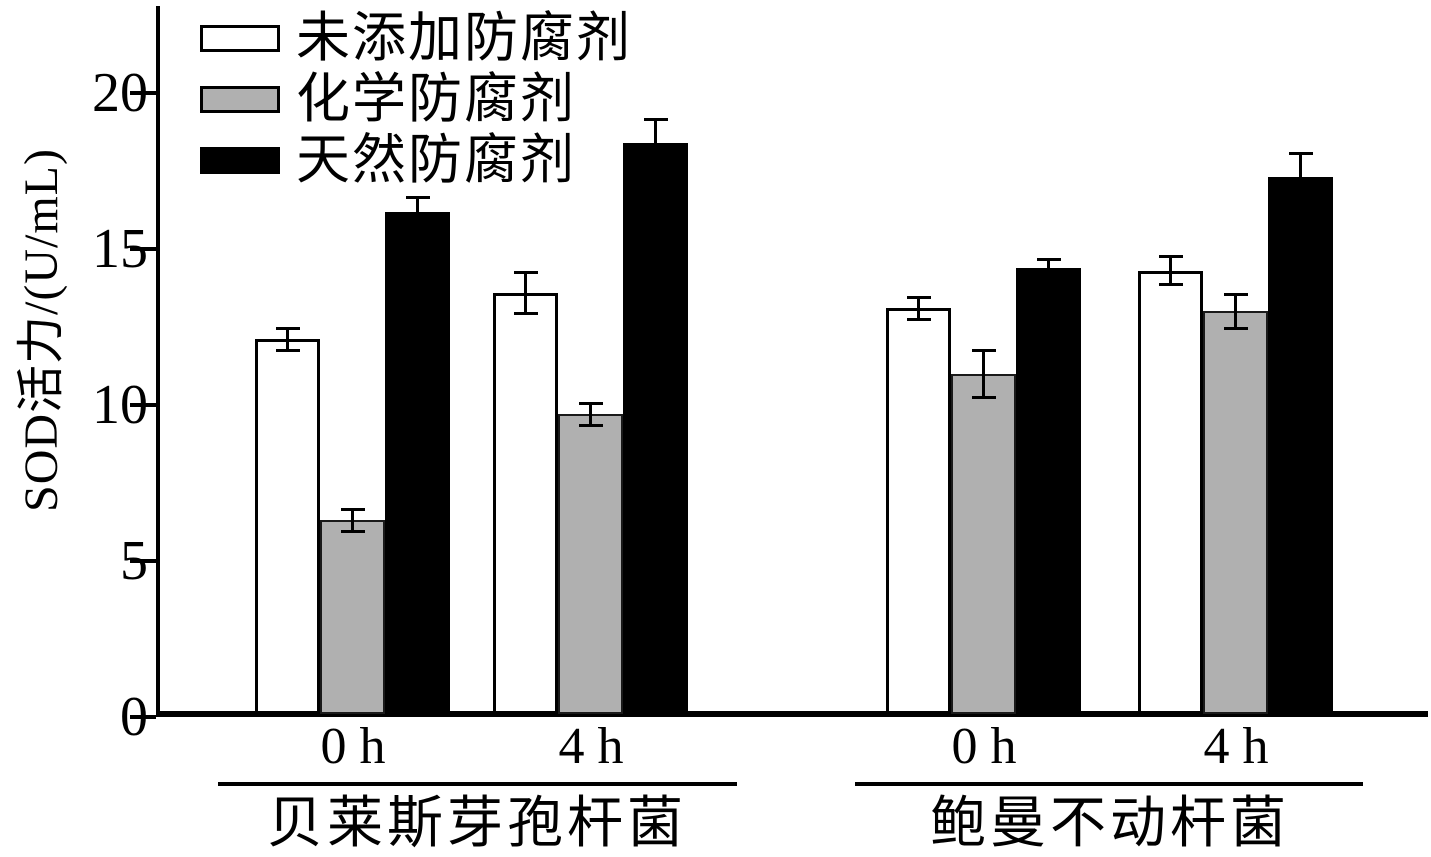 This screenshot has width=1431, height=857. I want to click on x-axis-line, so click(792, 714).